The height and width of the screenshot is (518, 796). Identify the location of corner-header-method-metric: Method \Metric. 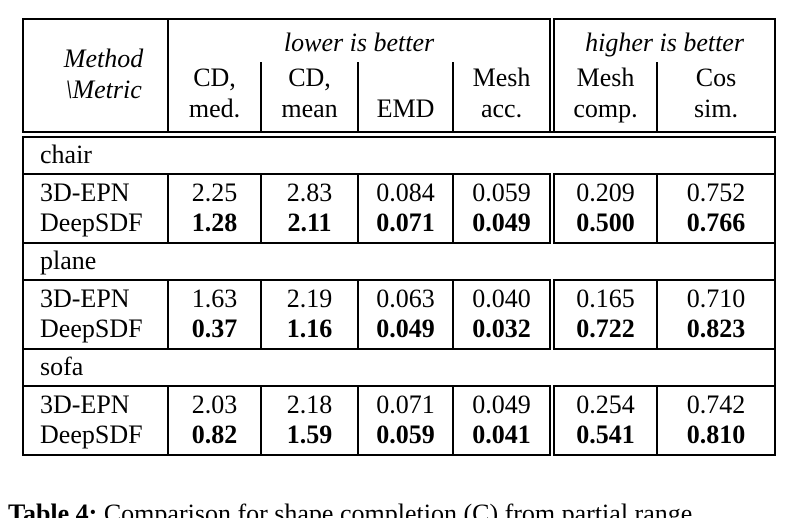
(96, 78).